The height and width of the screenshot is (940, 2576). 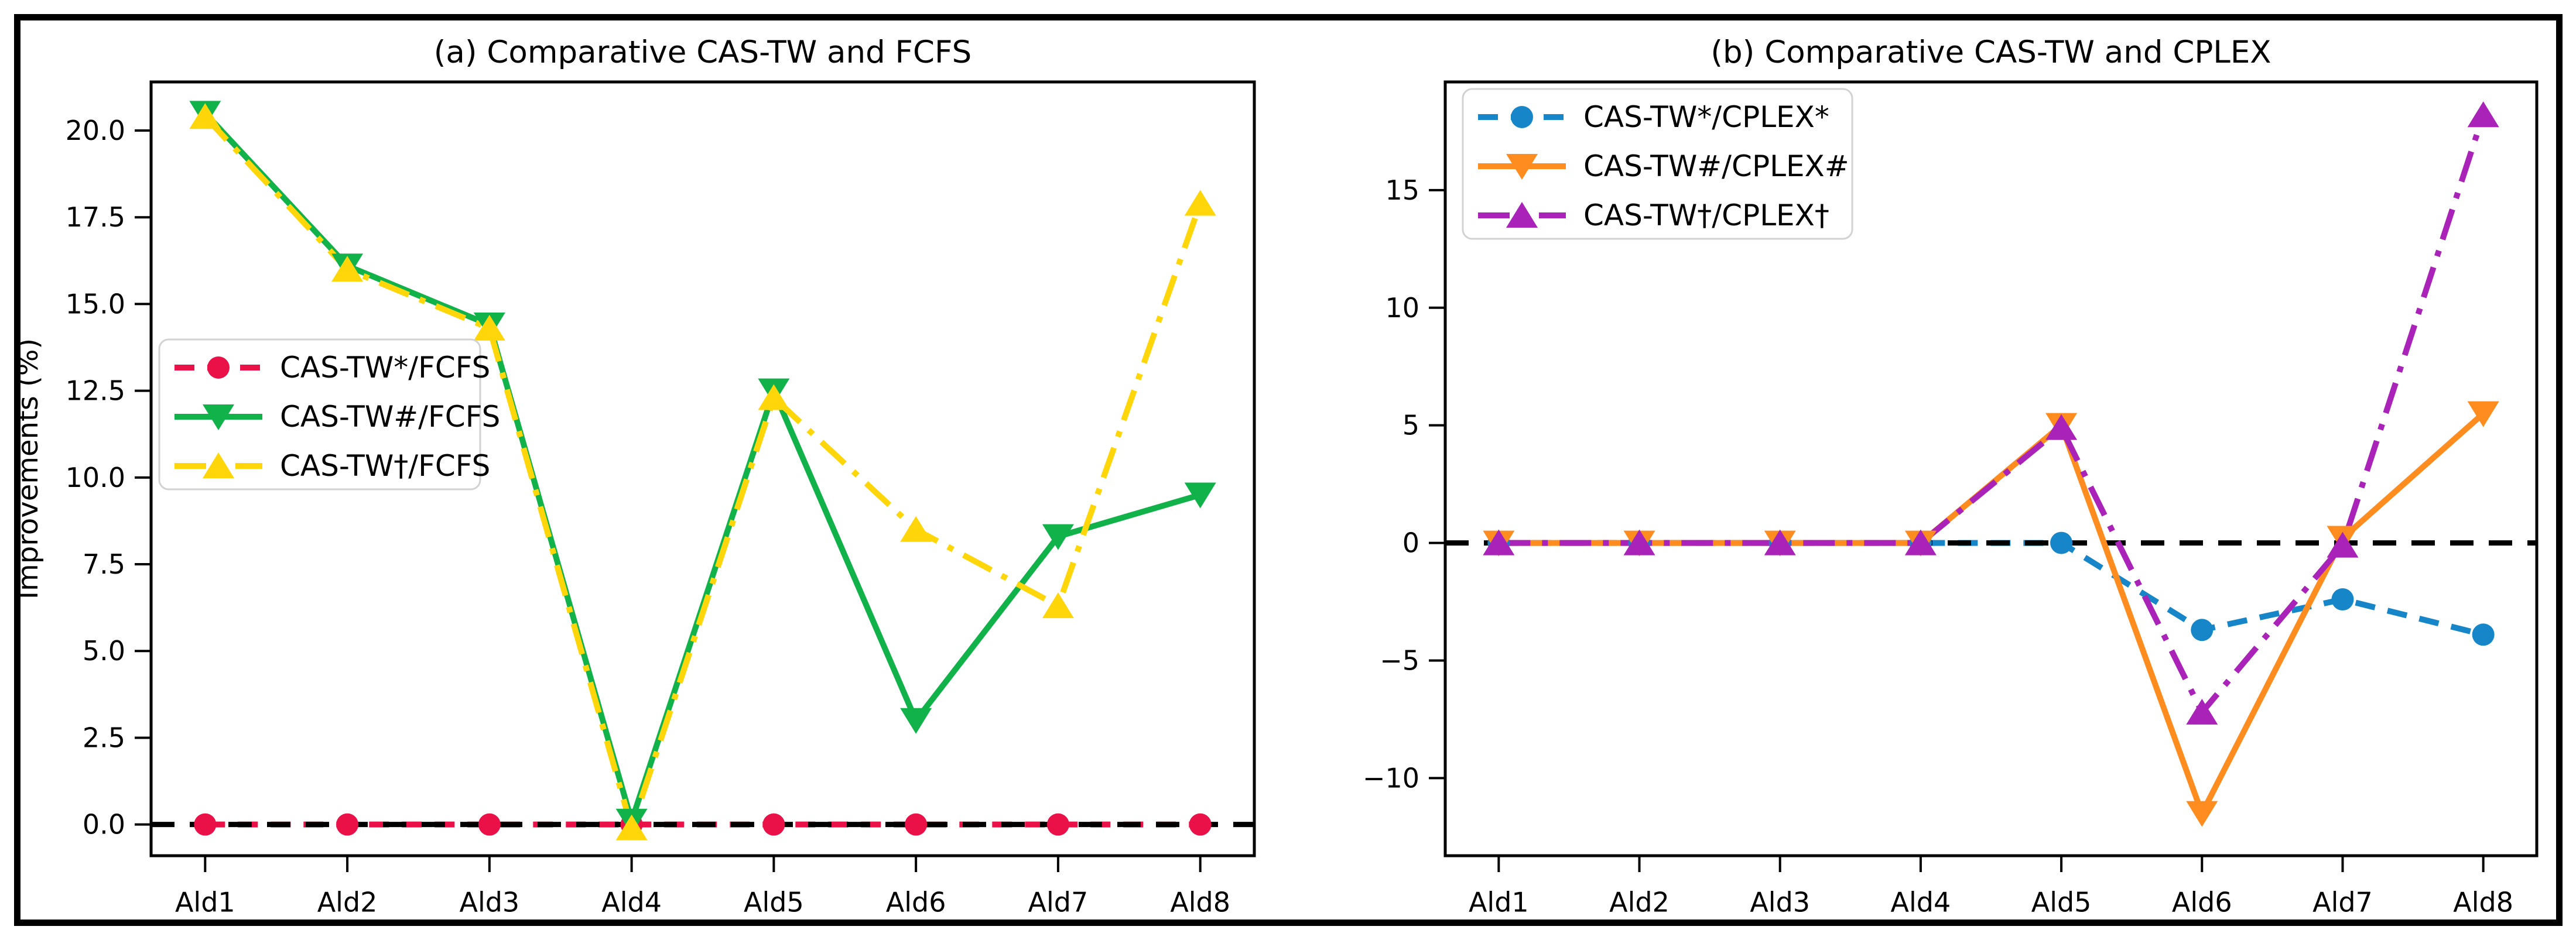 What do you see at coordinates (385, 368) in the screenshot?
I see `legend-label: CAS-TW*/FCFS` at bounding box center [385, 368].